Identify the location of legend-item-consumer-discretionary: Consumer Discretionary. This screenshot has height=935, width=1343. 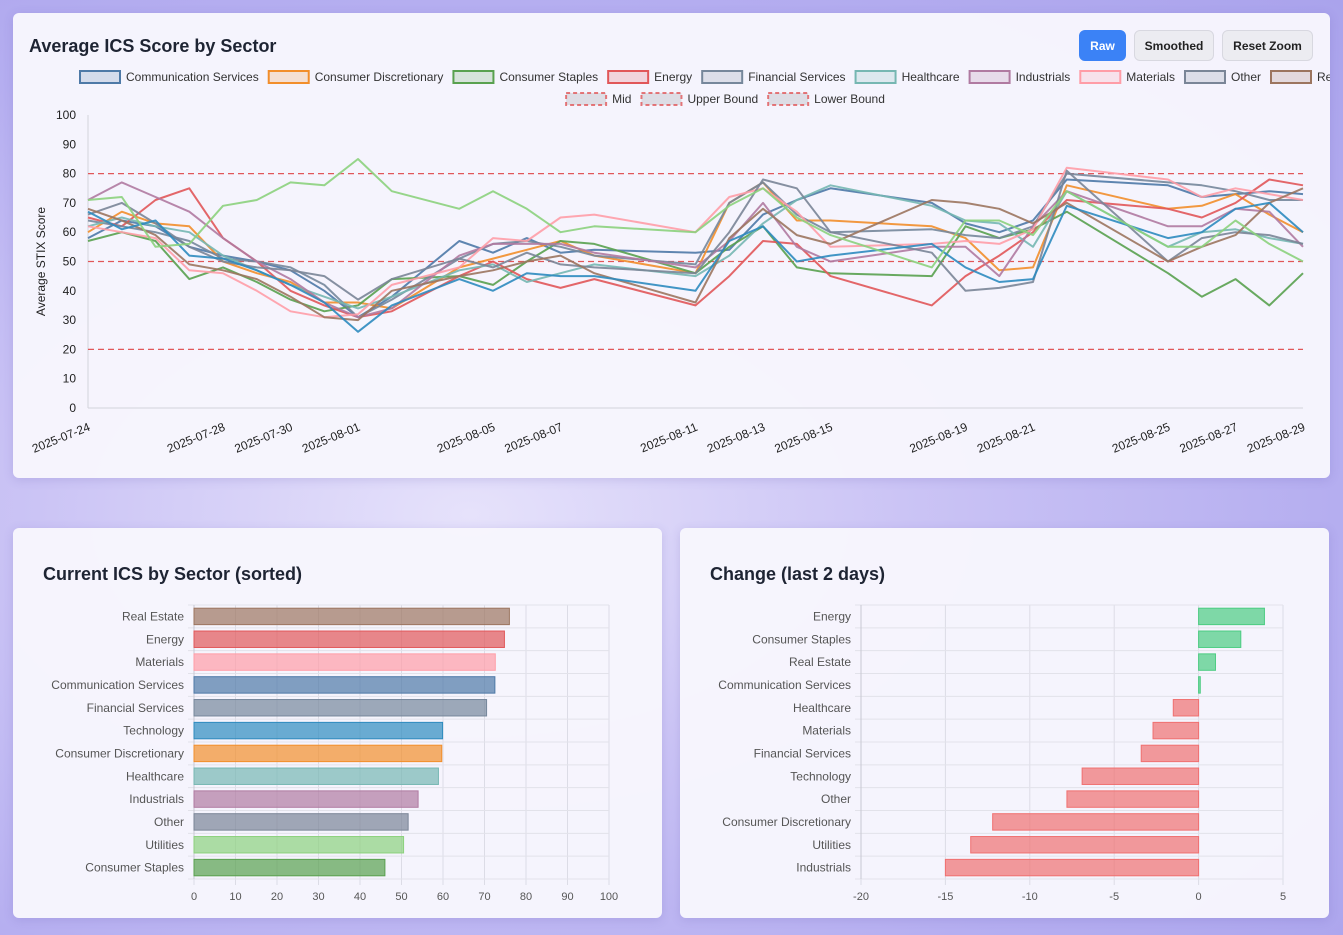
(355, 77).